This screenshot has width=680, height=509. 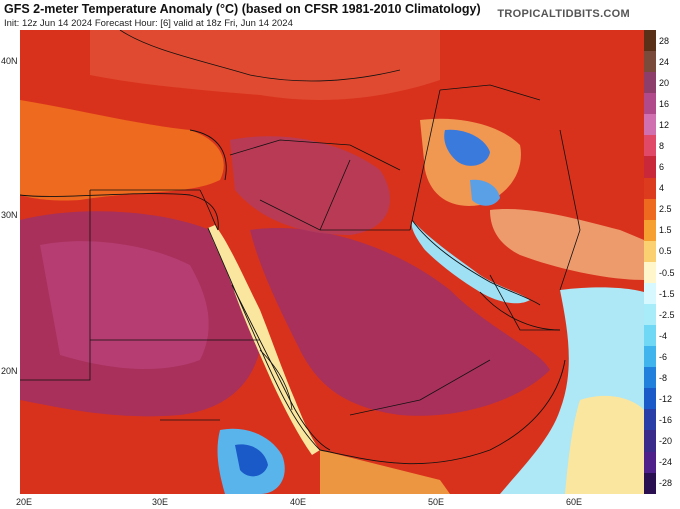 I want to click on mediterranean-sea, so click(x=122, y=150).